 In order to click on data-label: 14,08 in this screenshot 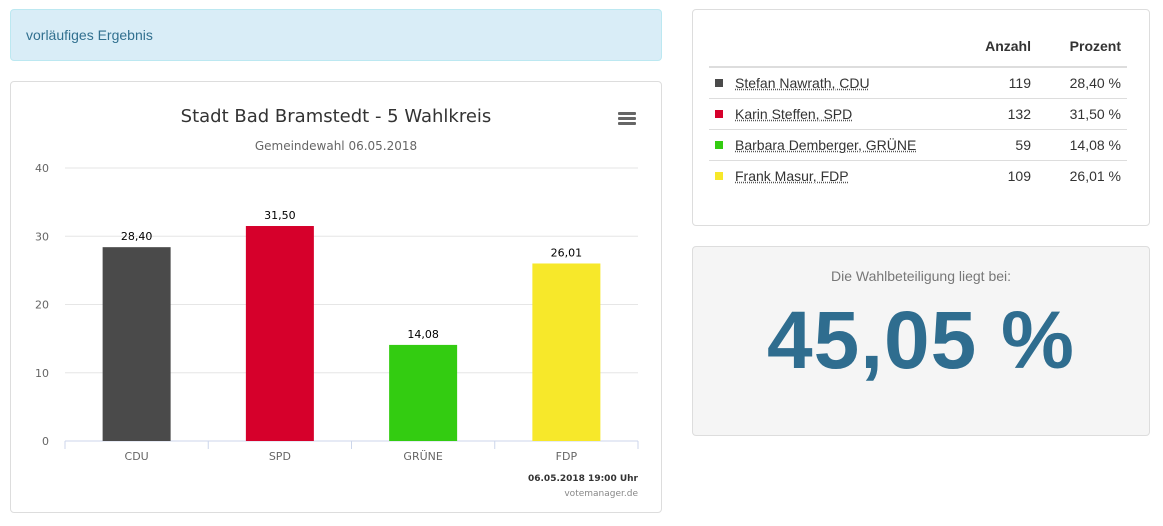, I will do `click(423, 334)`.